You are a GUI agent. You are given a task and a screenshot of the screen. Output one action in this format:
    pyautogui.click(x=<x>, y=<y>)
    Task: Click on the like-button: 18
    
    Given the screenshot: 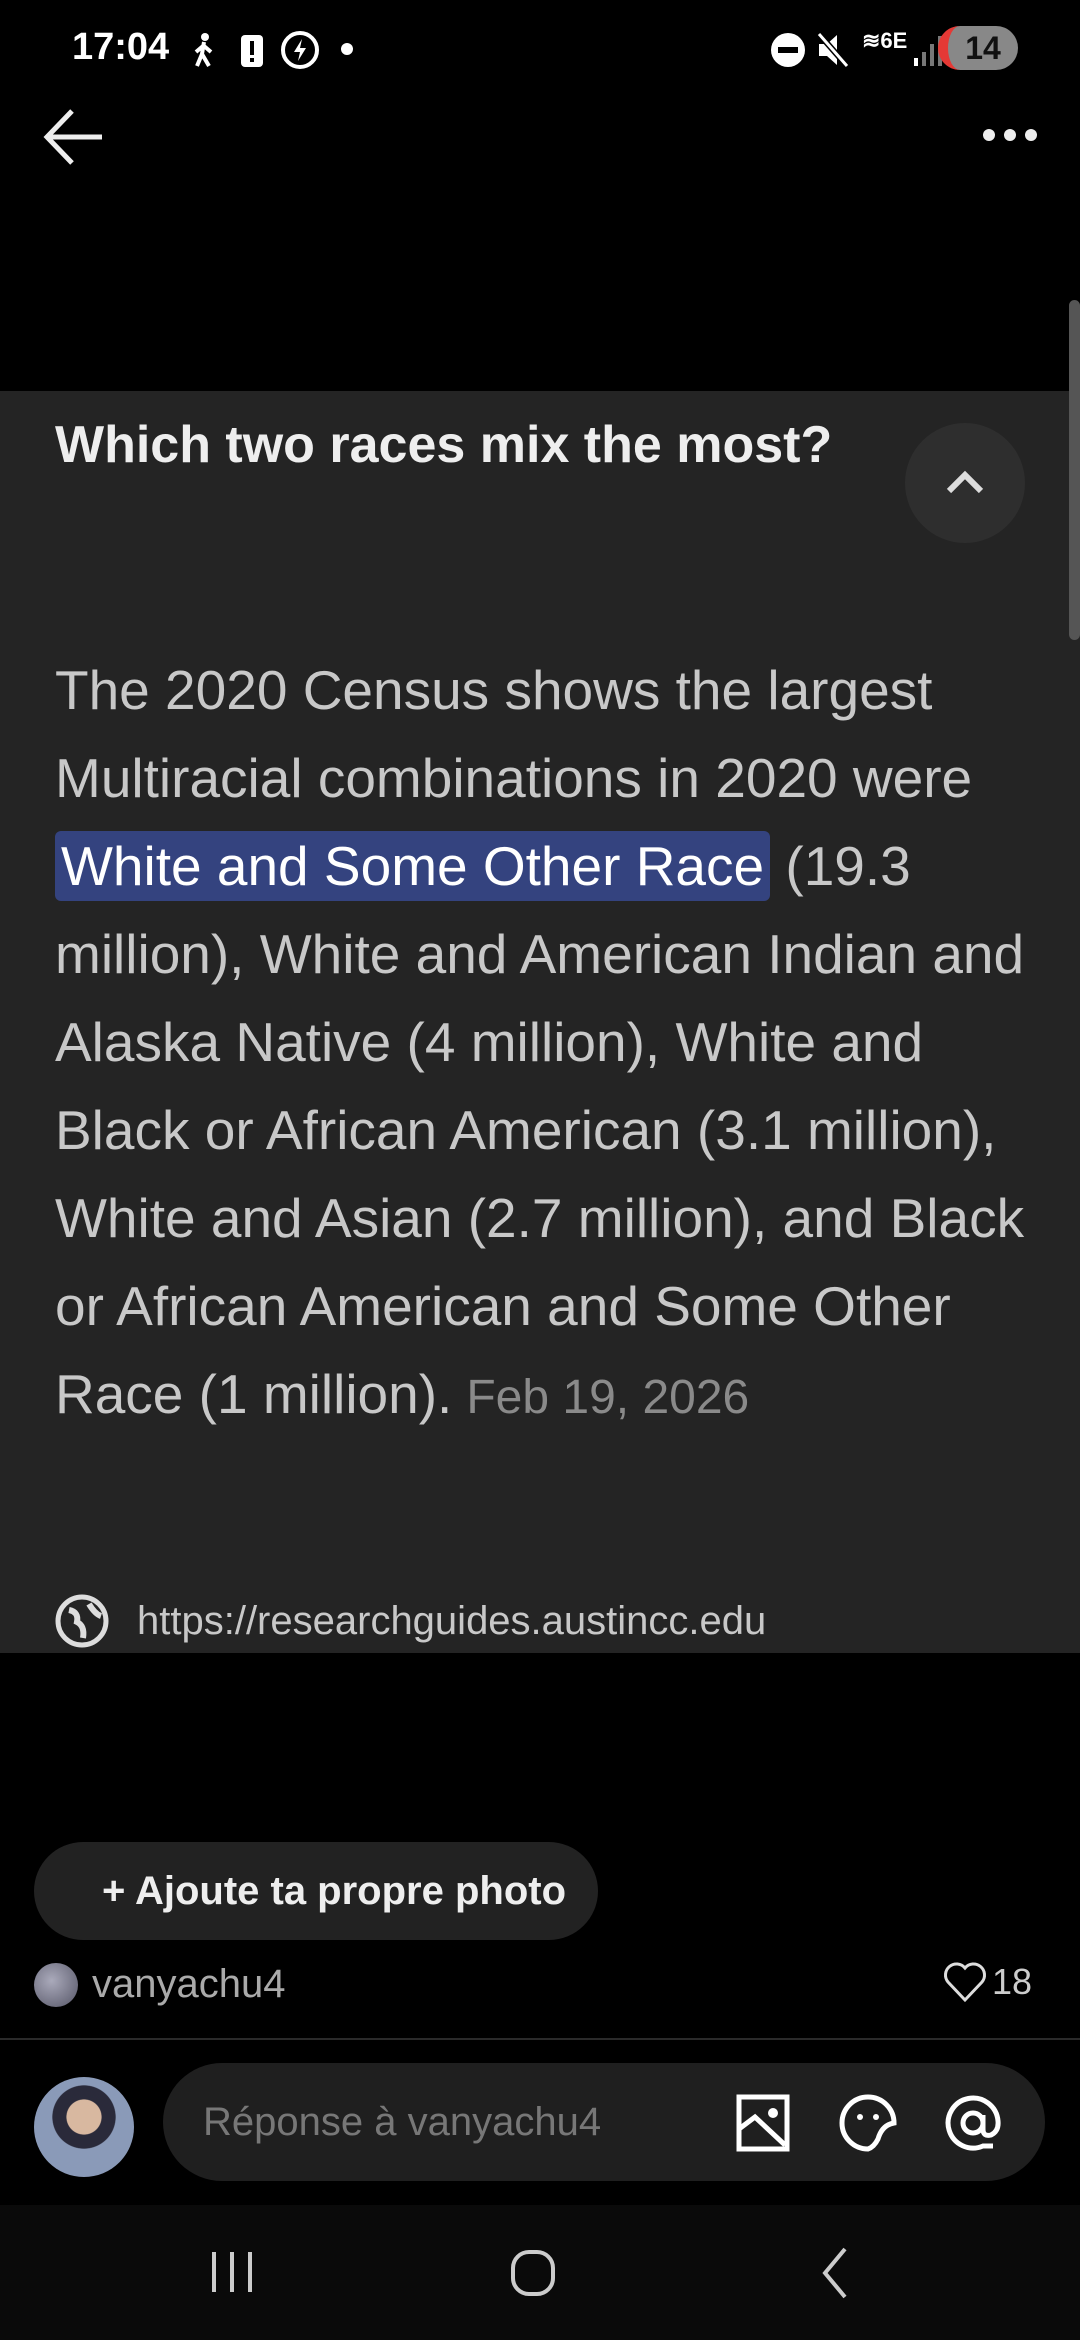 What is the action you would take?
    pyautogui.click(x=987, y=1982)
    